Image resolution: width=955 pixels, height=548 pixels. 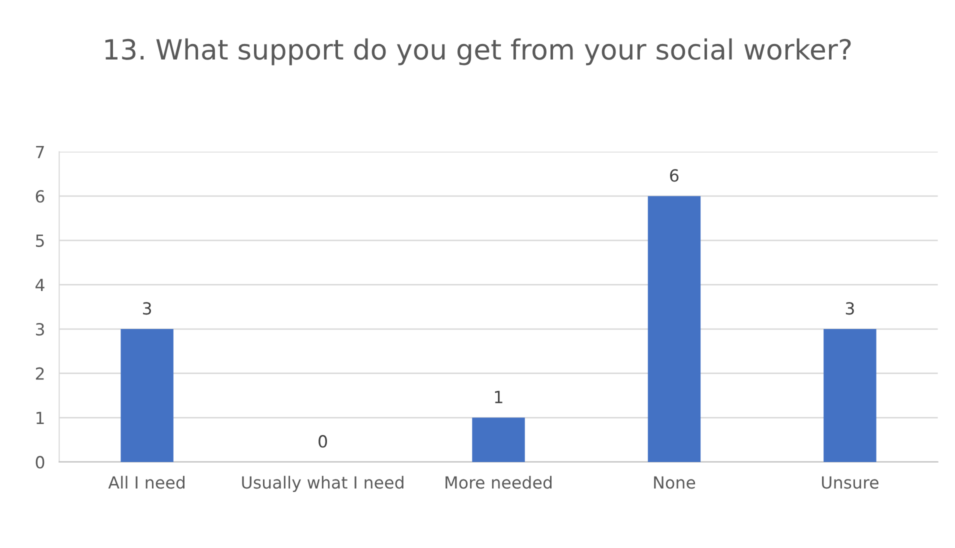 What do you see at coordinates (40, 329) in the screenshot?
I see `y-tick-label: 3` at bounding box center [40, 329].